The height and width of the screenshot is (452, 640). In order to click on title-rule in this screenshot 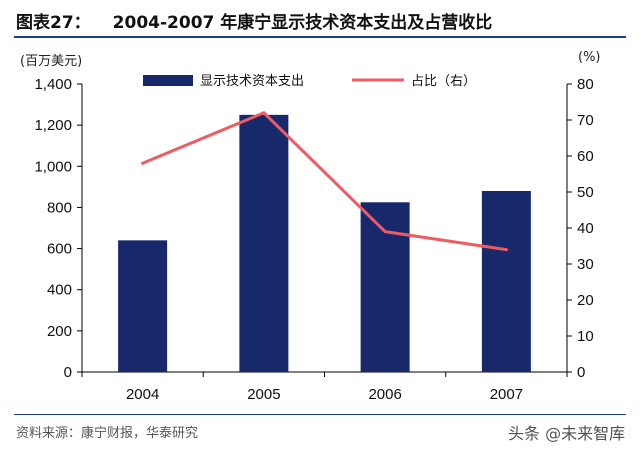, I will do `click(320, 37)`.